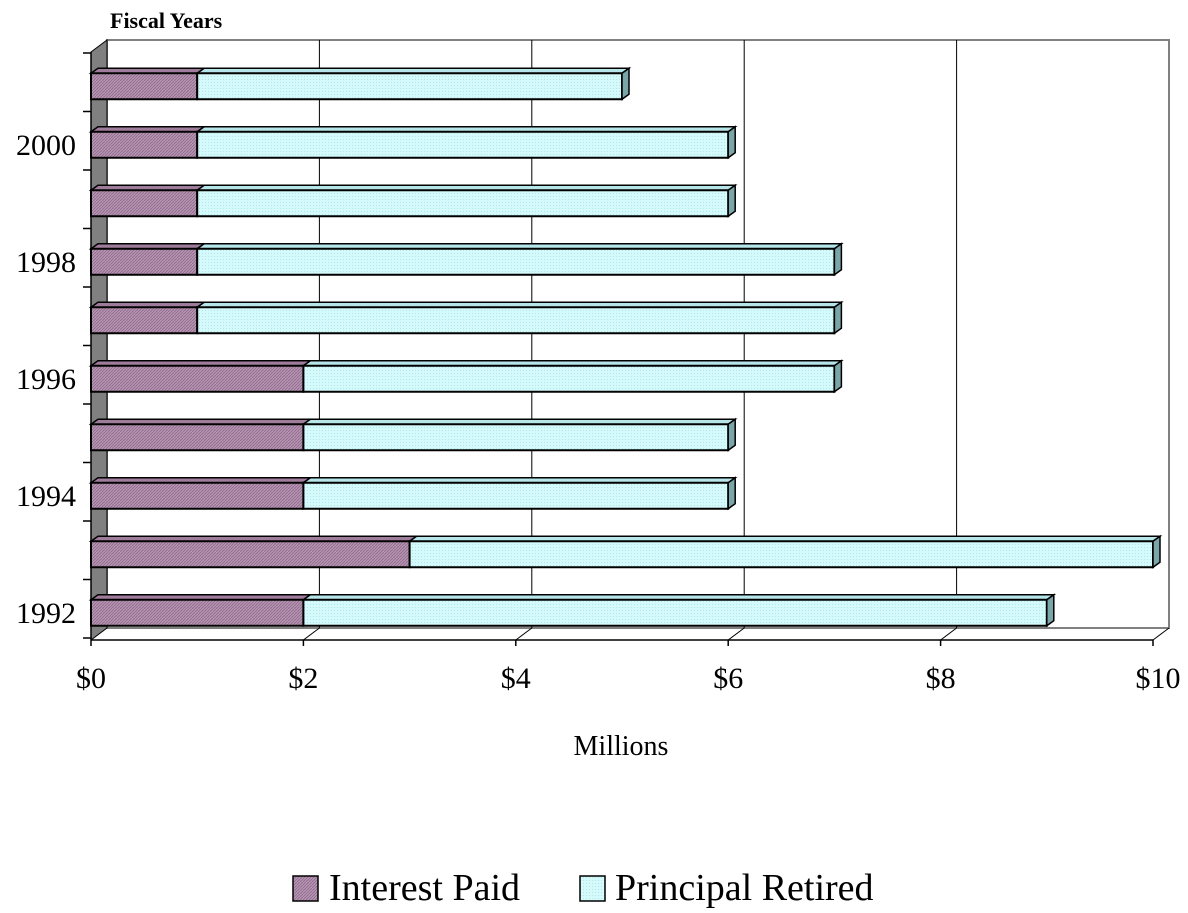  I want to click on x-axis-label: Millions, so click(621, 746).